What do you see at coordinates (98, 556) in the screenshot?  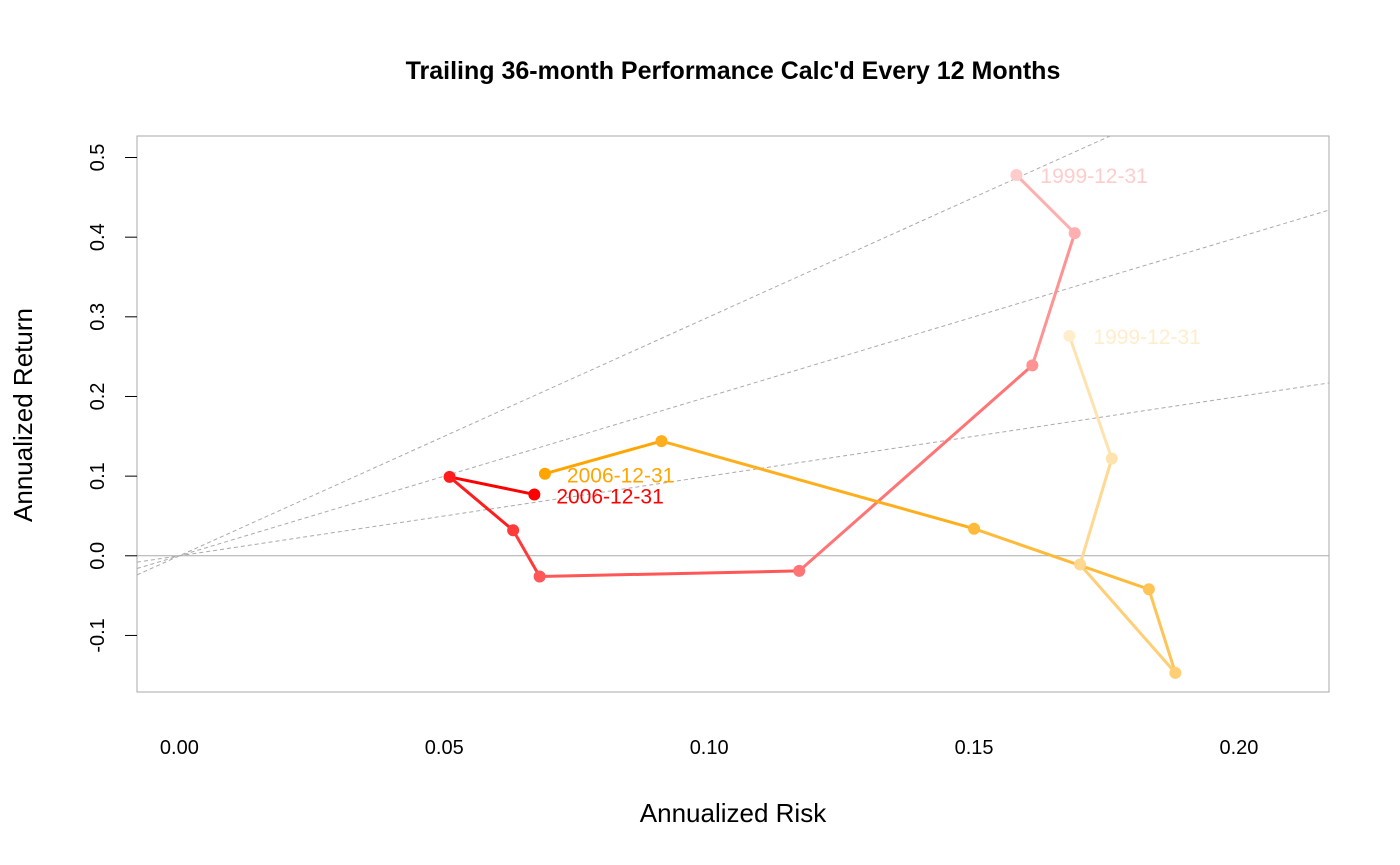 I see `y-tick-label: 0.0` at bounding box center [98, 556].